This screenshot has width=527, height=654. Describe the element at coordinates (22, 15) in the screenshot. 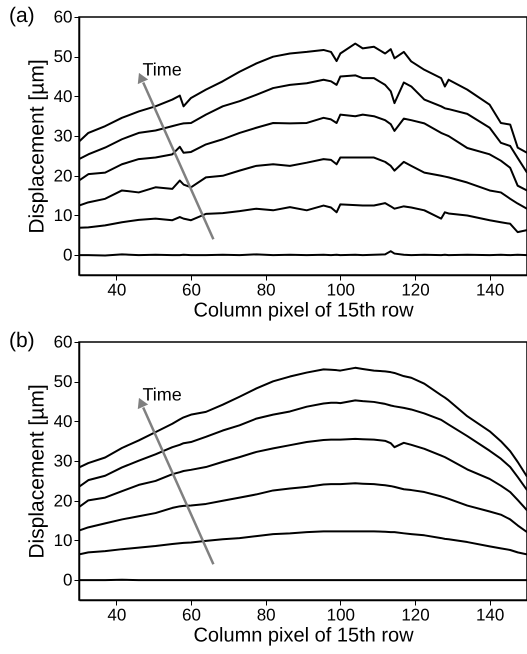

I see `chart-title: (a)` at that location.